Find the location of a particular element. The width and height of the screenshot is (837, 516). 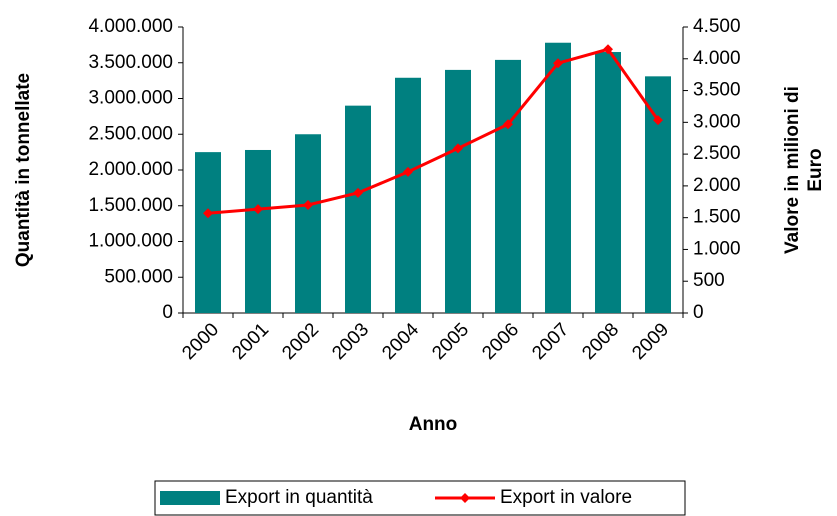

y2-tick-label: 500 is located at coordinates (709, 280).